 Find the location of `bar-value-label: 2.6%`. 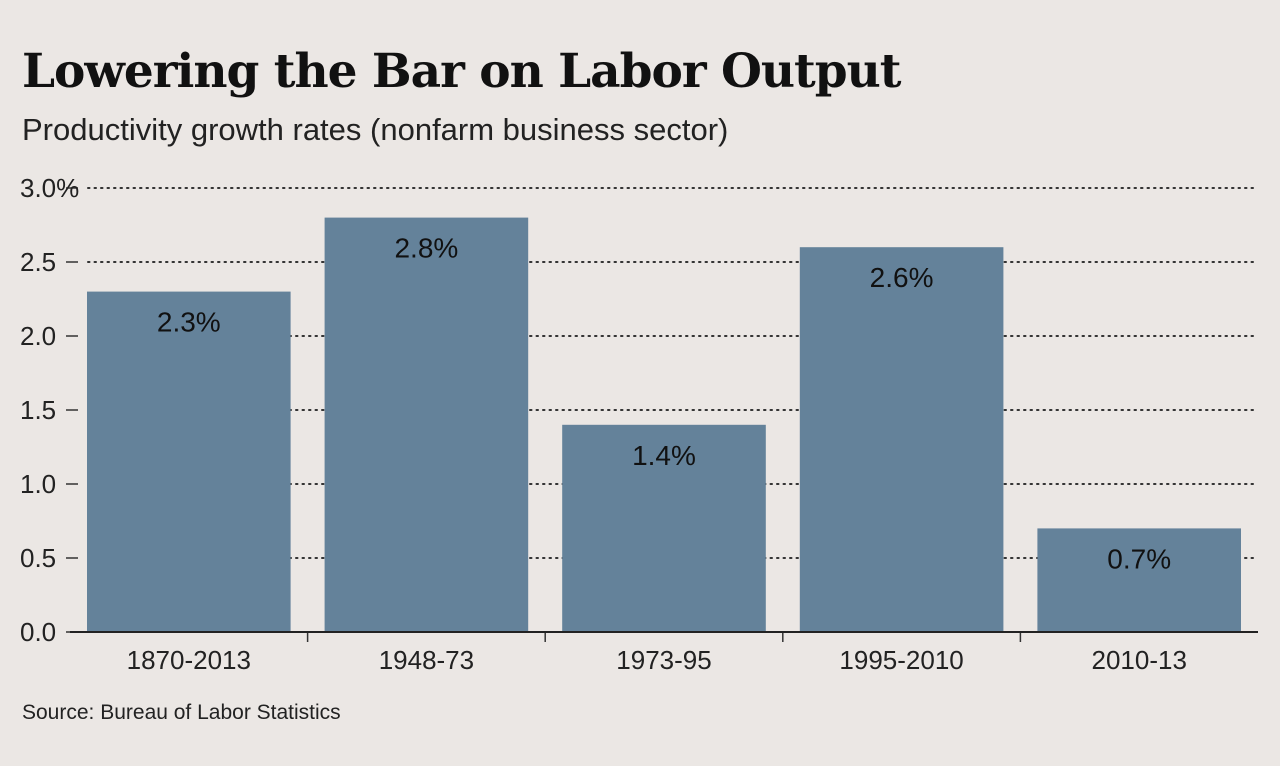

bar-value-label: 2.6% is located at coordinates (902, 277).